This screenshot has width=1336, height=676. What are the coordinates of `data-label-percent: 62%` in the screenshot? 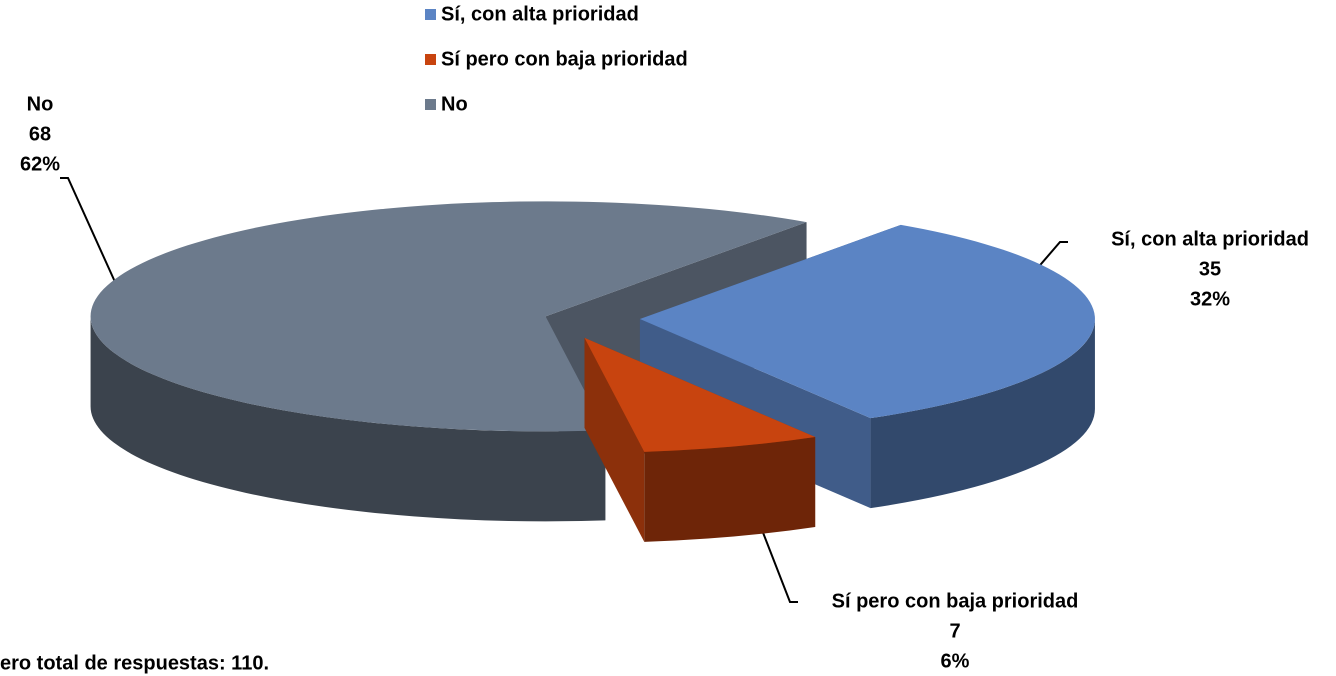 It's located at (40, 164).